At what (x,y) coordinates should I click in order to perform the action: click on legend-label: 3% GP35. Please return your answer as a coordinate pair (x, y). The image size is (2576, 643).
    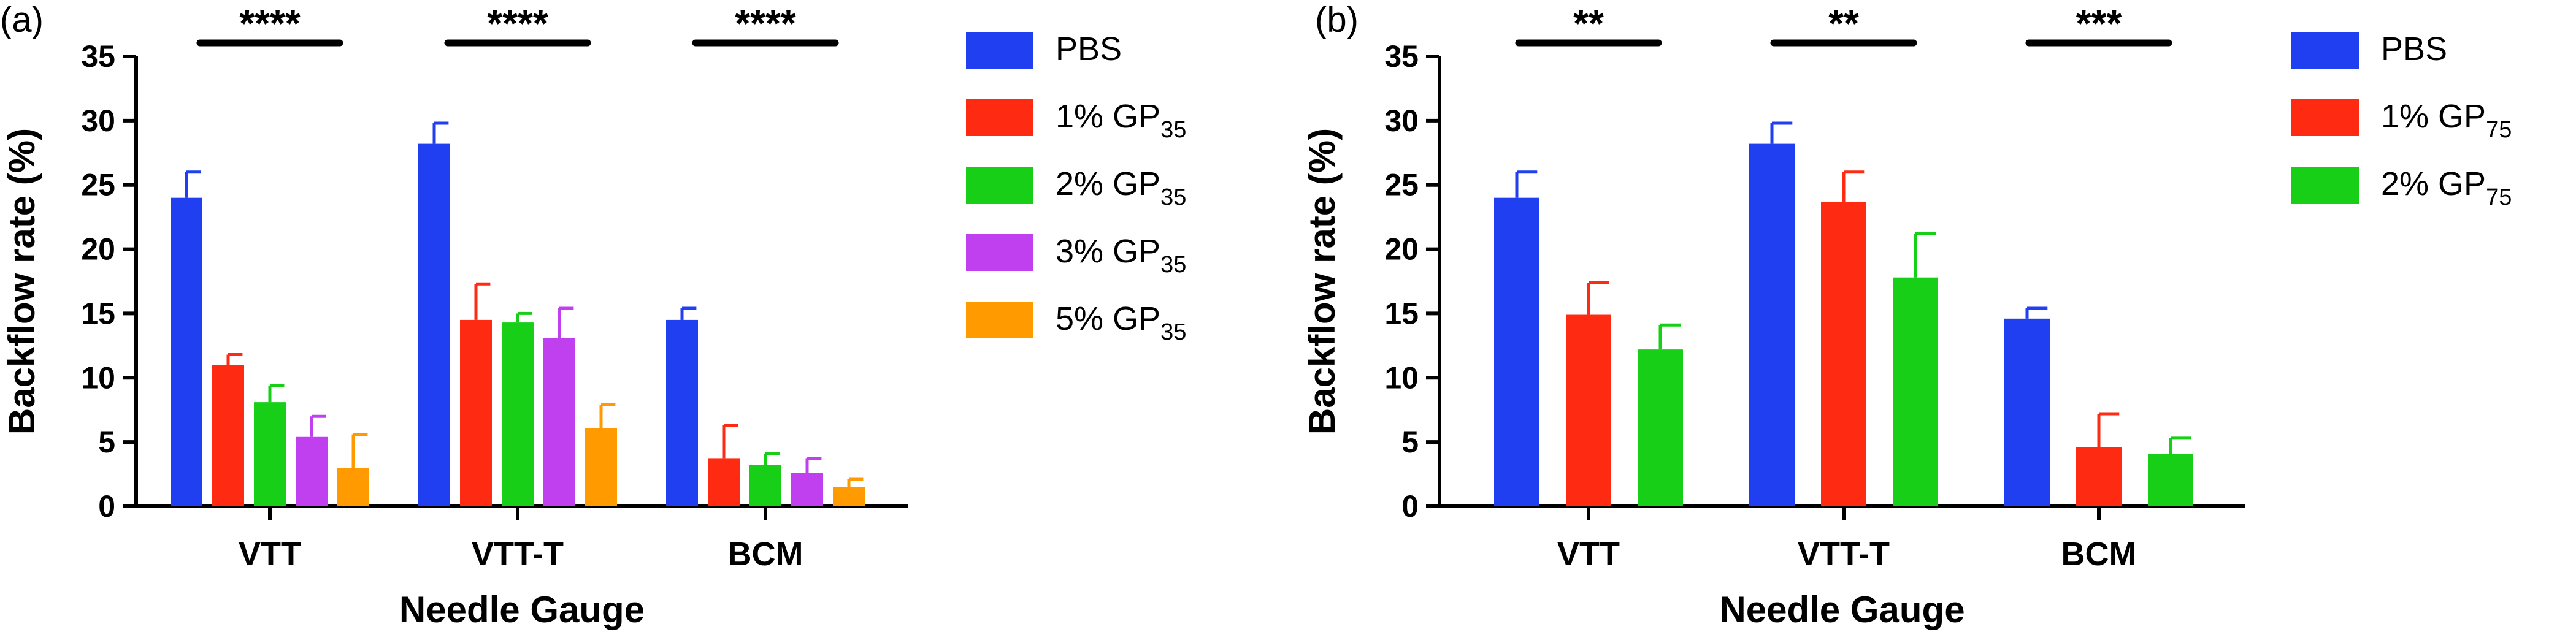
    Looking at the image, I should click on (1121, 256).